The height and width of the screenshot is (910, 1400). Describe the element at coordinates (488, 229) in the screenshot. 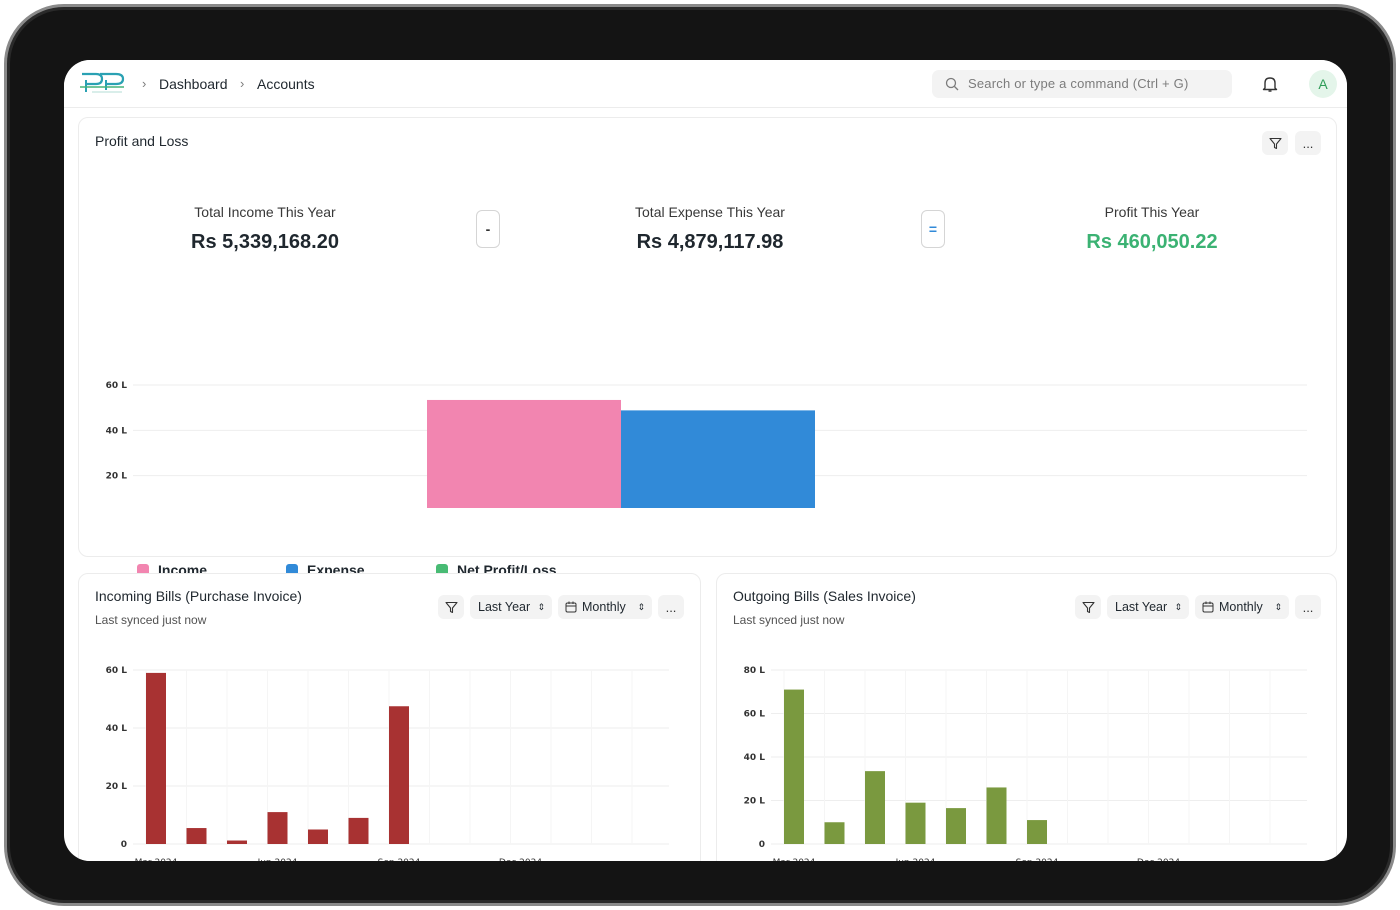

I see `minus-operator: -` at that location.